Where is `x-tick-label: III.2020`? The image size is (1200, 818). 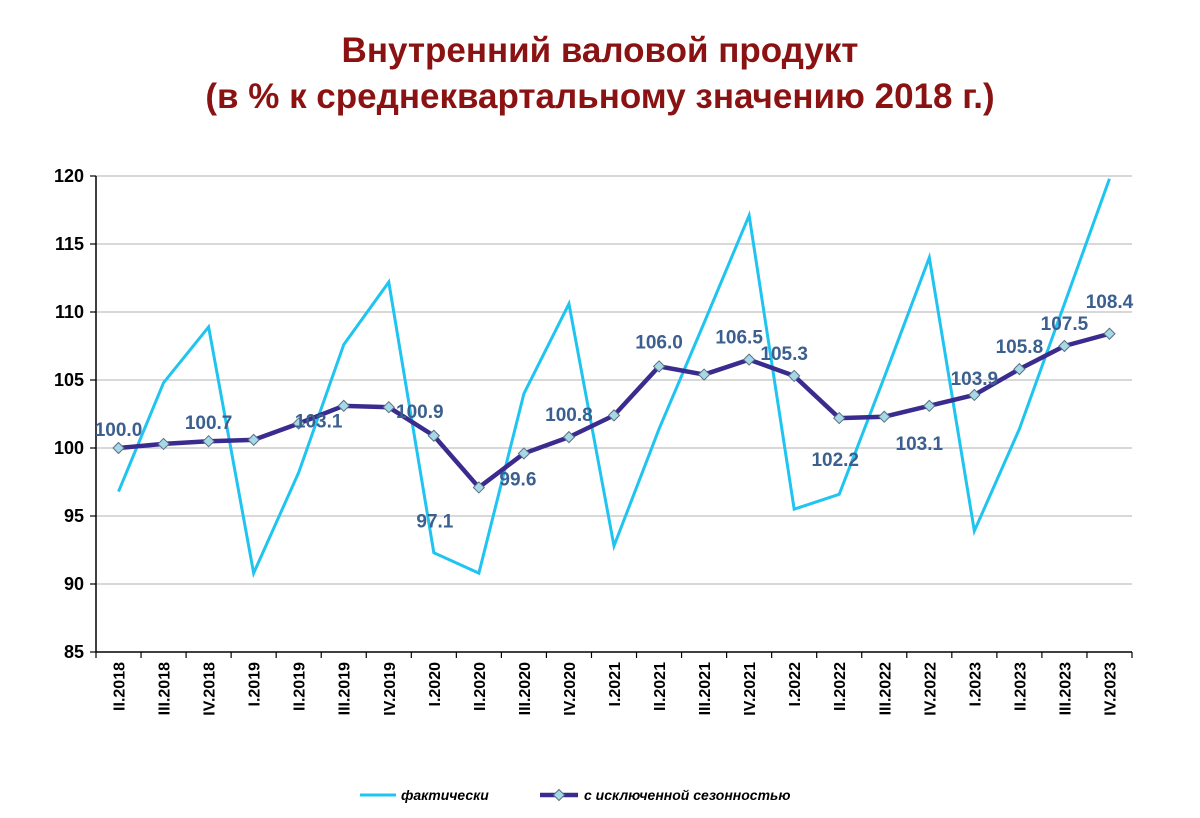
x-tick-label: III.2020 is located at coordinates (525, 688).